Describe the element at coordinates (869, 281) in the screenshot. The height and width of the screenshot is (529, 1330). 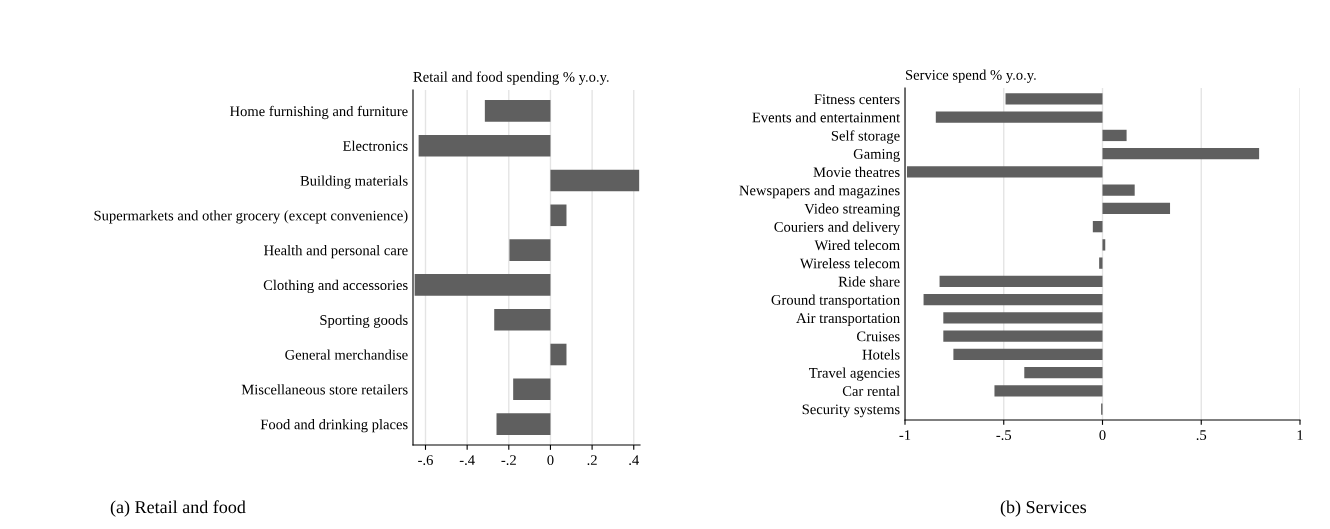
I see `y-tick-label: Ride share` at that location.